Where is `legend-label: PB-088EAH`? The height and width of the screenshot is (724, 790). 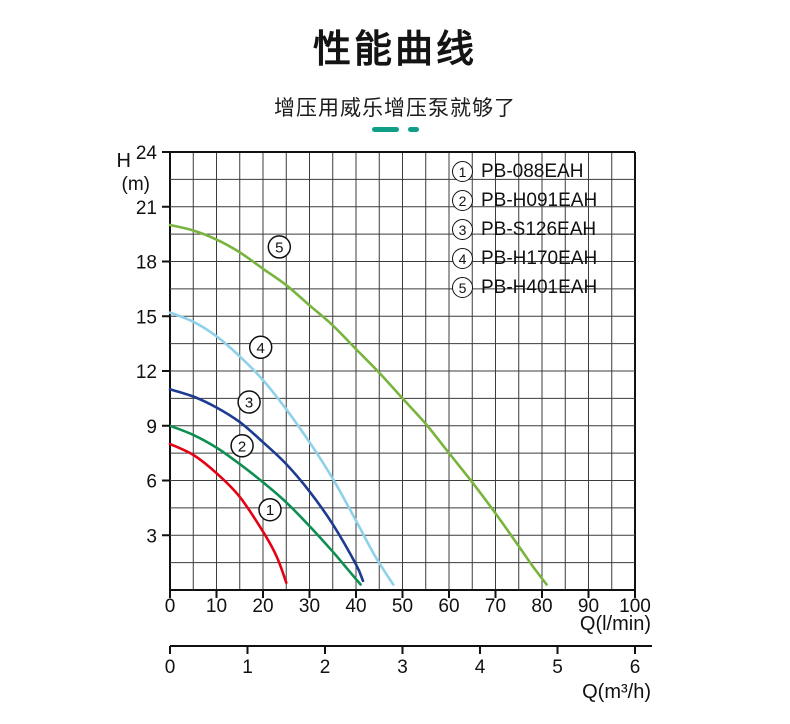 legend-label: PB-088EAH is located at coordinates (532, 171).